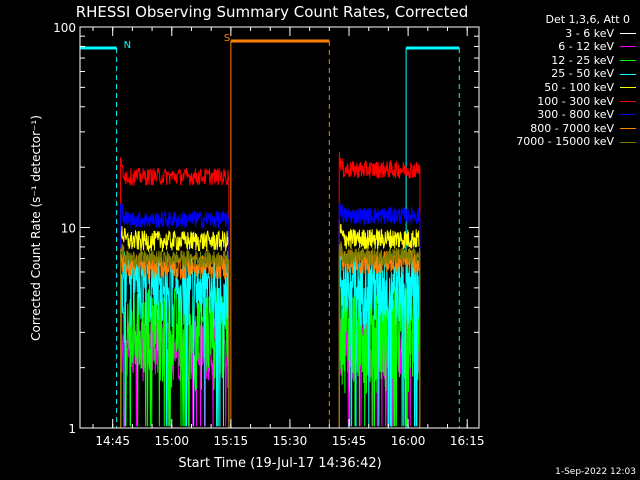 The height and width of the screenshot is (480, 640). What do you see at coordinates (579, 87) in the screenshot?
I see `legend-label: 50 - 100 keV` at bounding box center [579, 87].